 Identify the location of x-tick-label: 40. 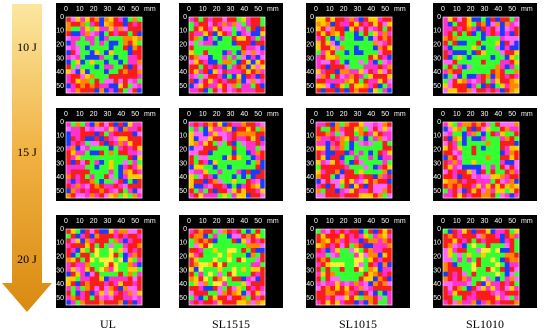
(121, 9).